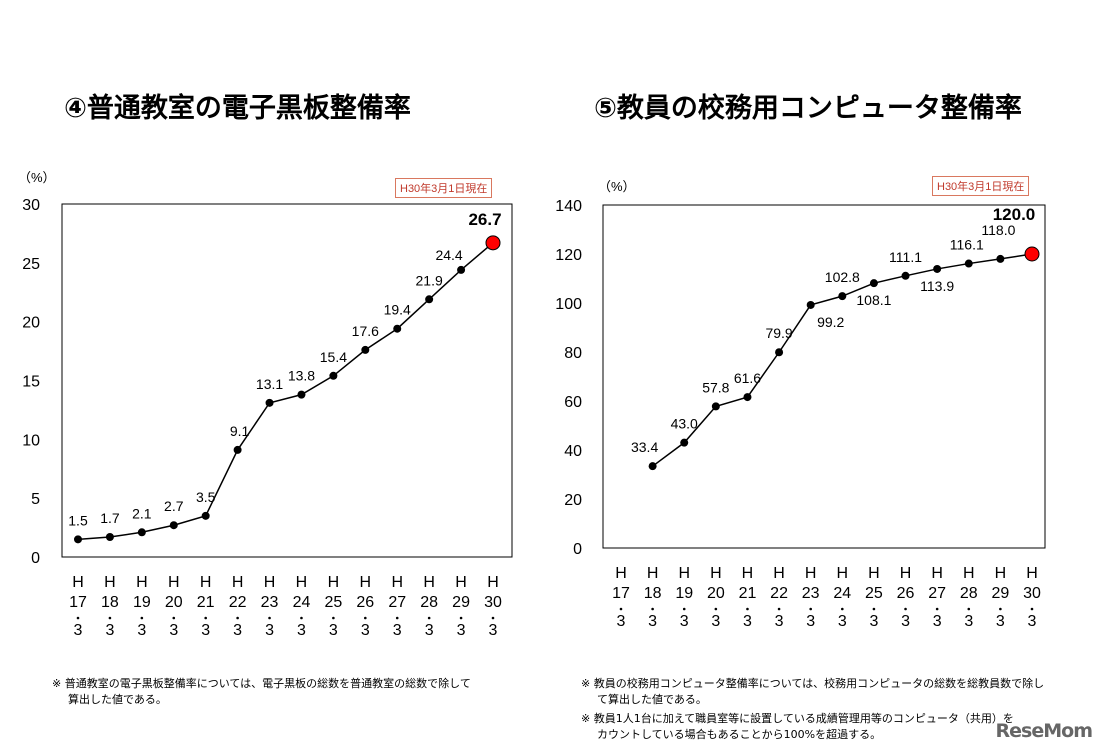  Describe the element at coordinates (652, 699) in the screenshot. I see `note-line: て算出した値である。` at that location.